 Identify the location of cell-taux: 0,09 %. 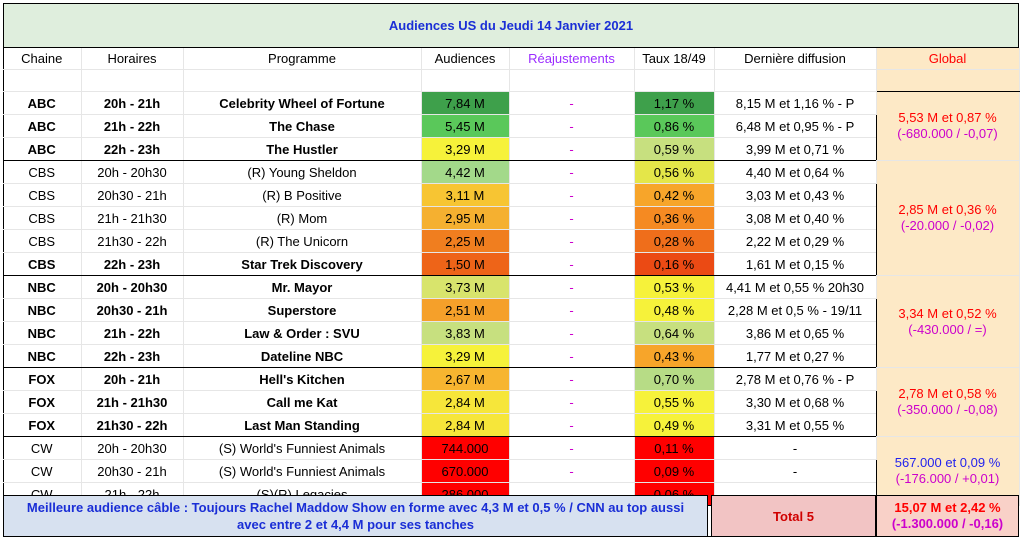
(674, 471).